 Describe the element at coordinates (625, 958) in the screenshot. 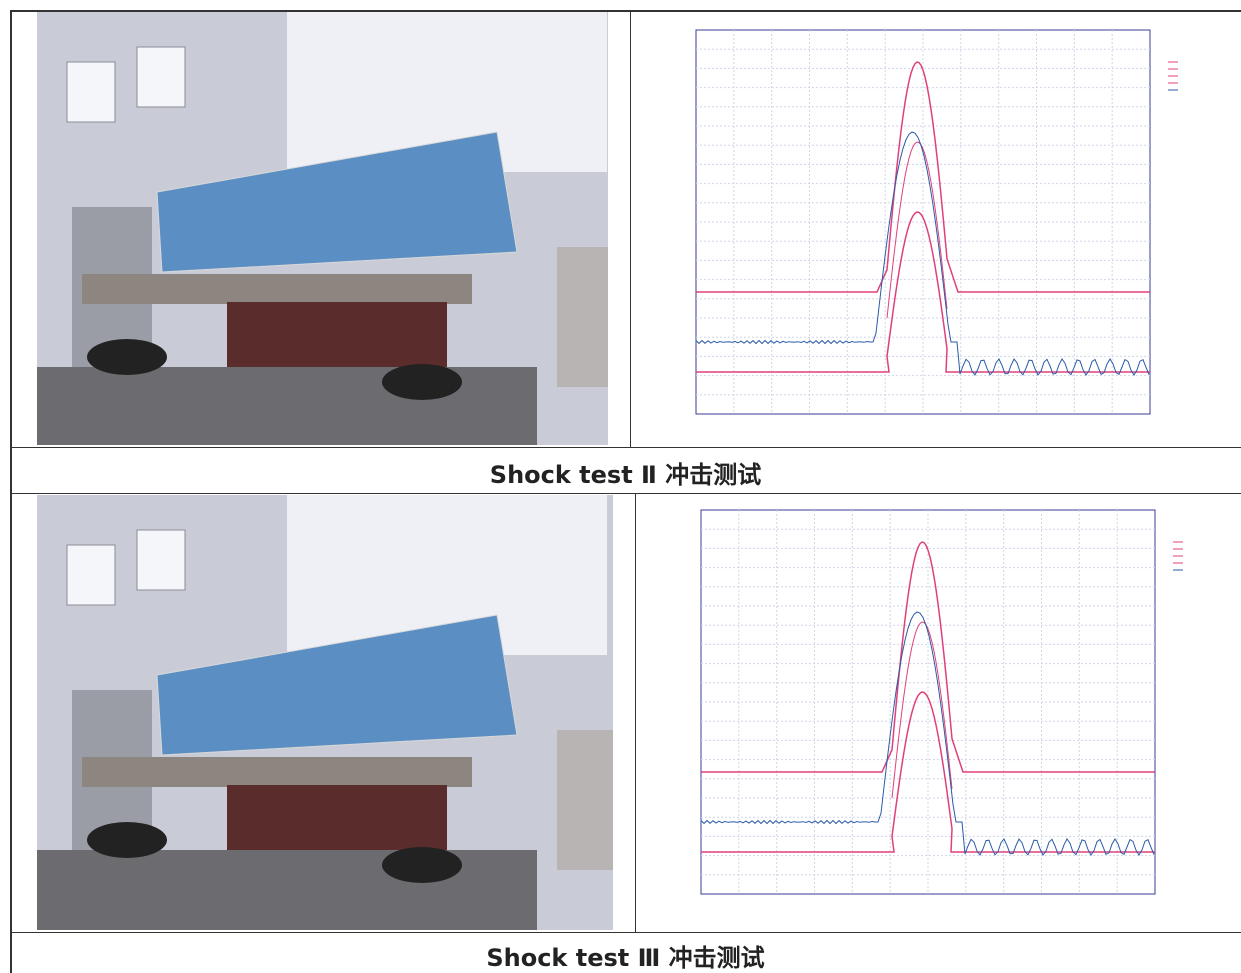

I see `caption: Shock test Ⅲ 冲击测试` at that location.